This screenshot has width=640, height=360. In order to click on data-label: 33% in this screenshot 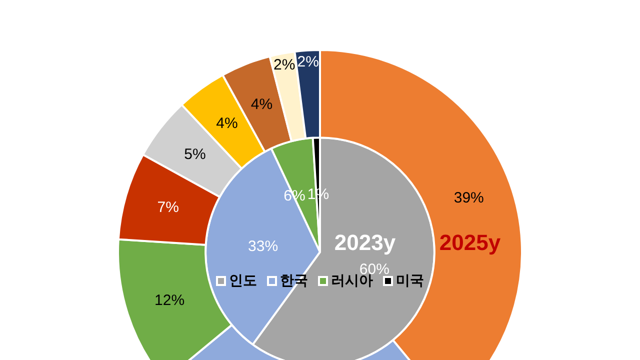, I will do `click(263, 246)`.